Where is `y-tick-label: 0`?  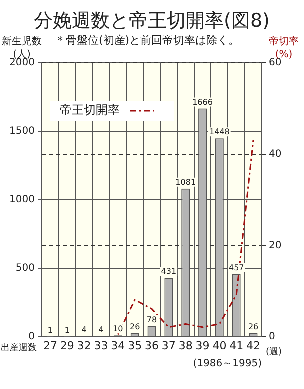 y-tick-label: 0 is located at coordinates (31, 337).